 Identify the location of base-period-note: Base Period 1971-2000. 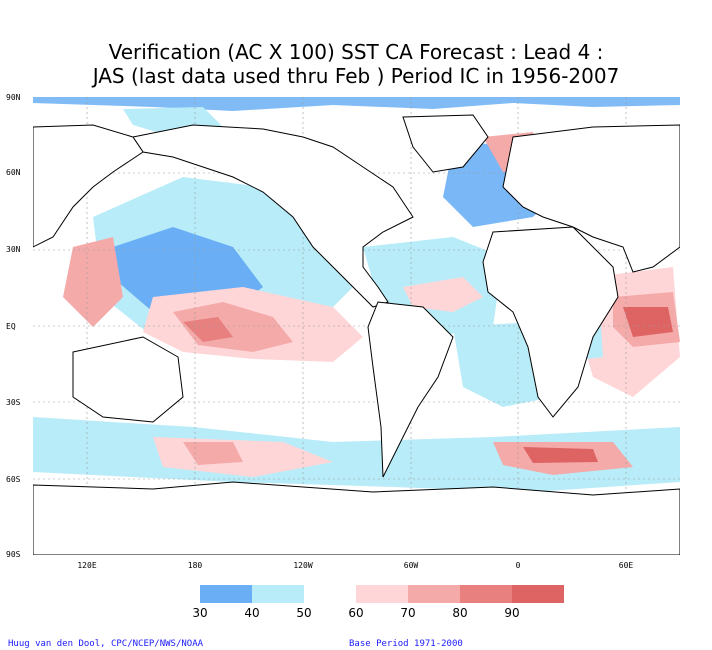
(406, 644).